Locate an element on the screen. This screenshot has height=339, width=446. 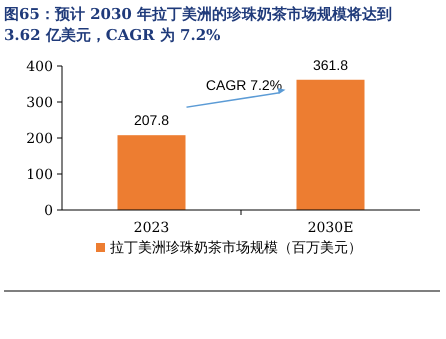
annotation: CAGR 7.2% is located at coordinates (244, 84).